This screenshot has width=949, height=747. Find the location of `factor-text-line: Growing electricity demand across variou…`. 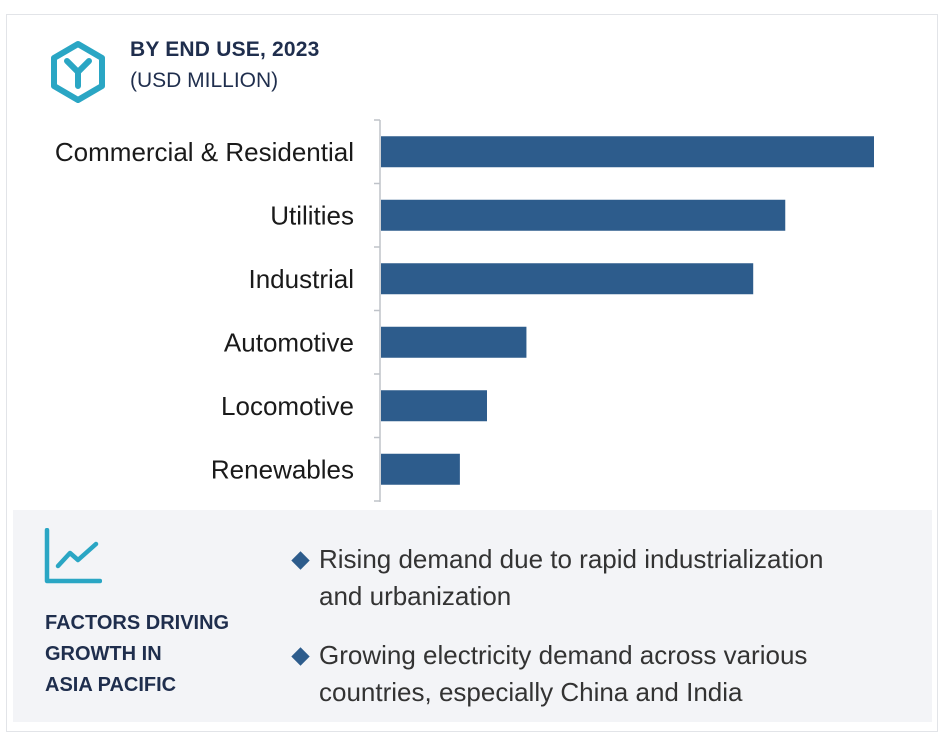

factor-text-line: Growing electricity demand across variou… is located at coordinates (563, 655).